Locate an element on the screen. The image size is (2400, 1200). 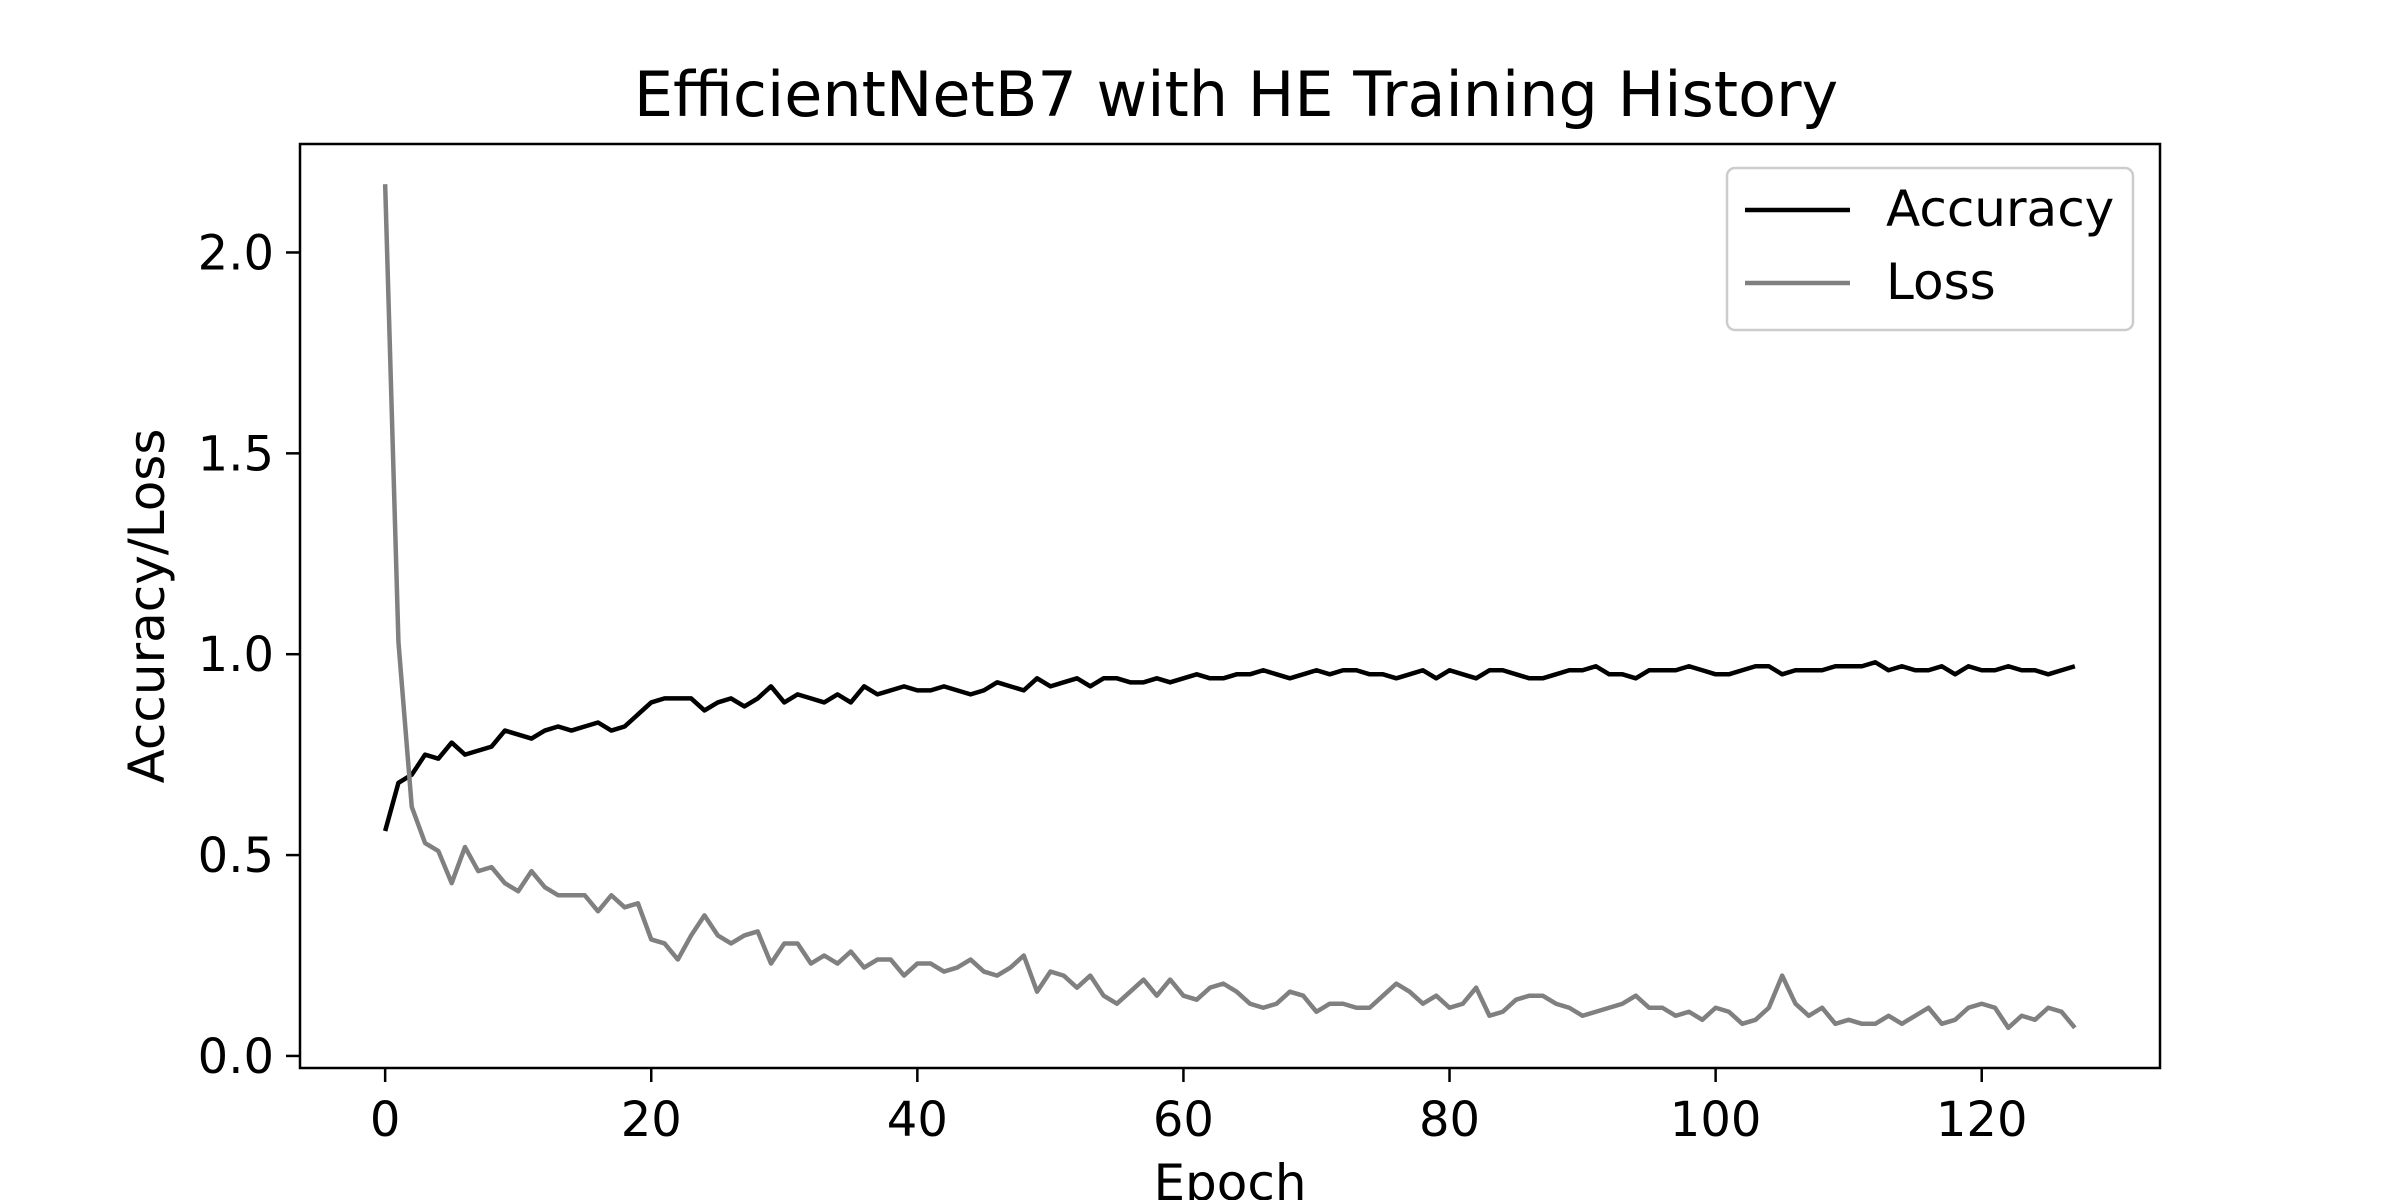
y-axis-label: Accuracy/Loss is located at coordinates (147, 606).